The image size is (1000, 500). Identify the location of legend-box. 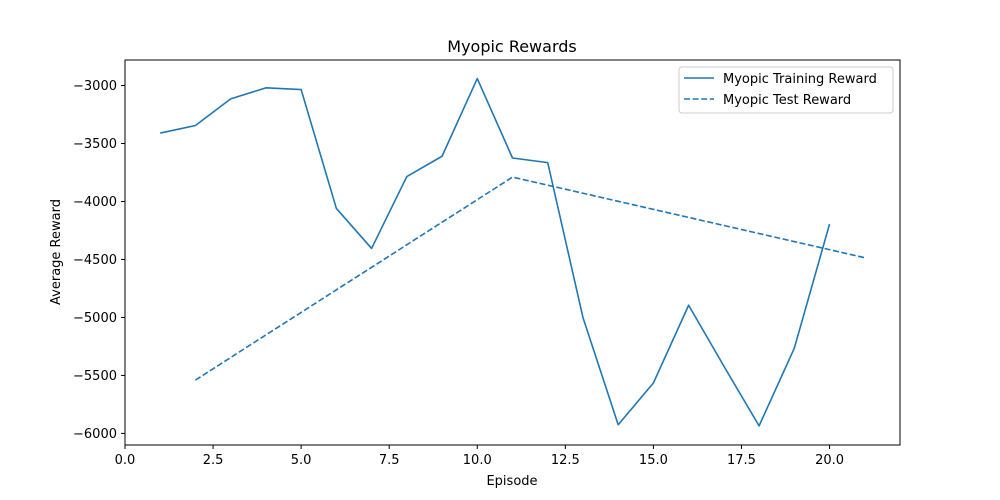
(786, 90).